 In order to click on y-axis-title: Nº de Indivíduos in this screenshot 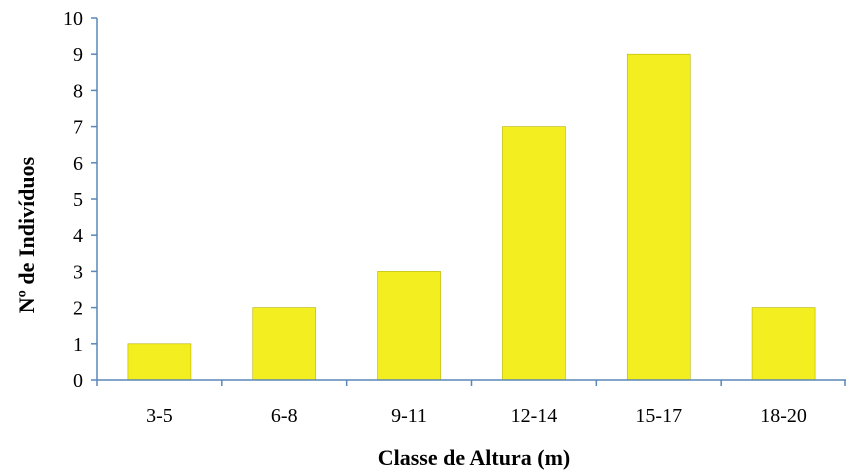, I will do `click(26, 234)`.